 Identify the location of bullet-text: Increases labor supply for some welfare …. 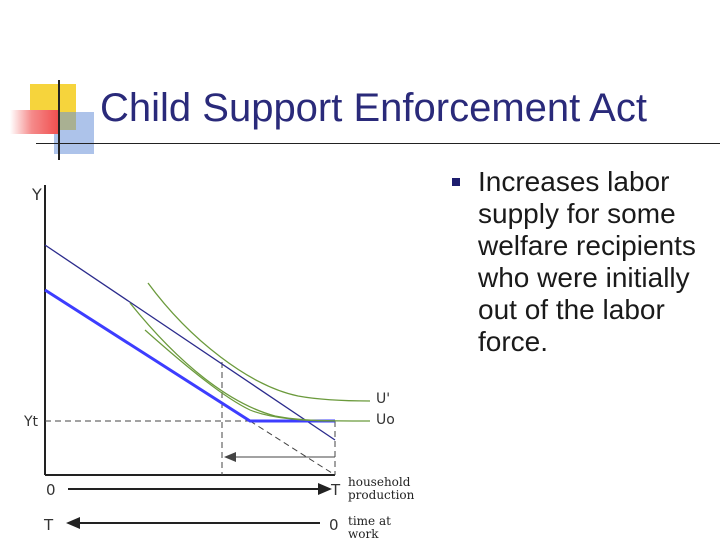
(587, 261).